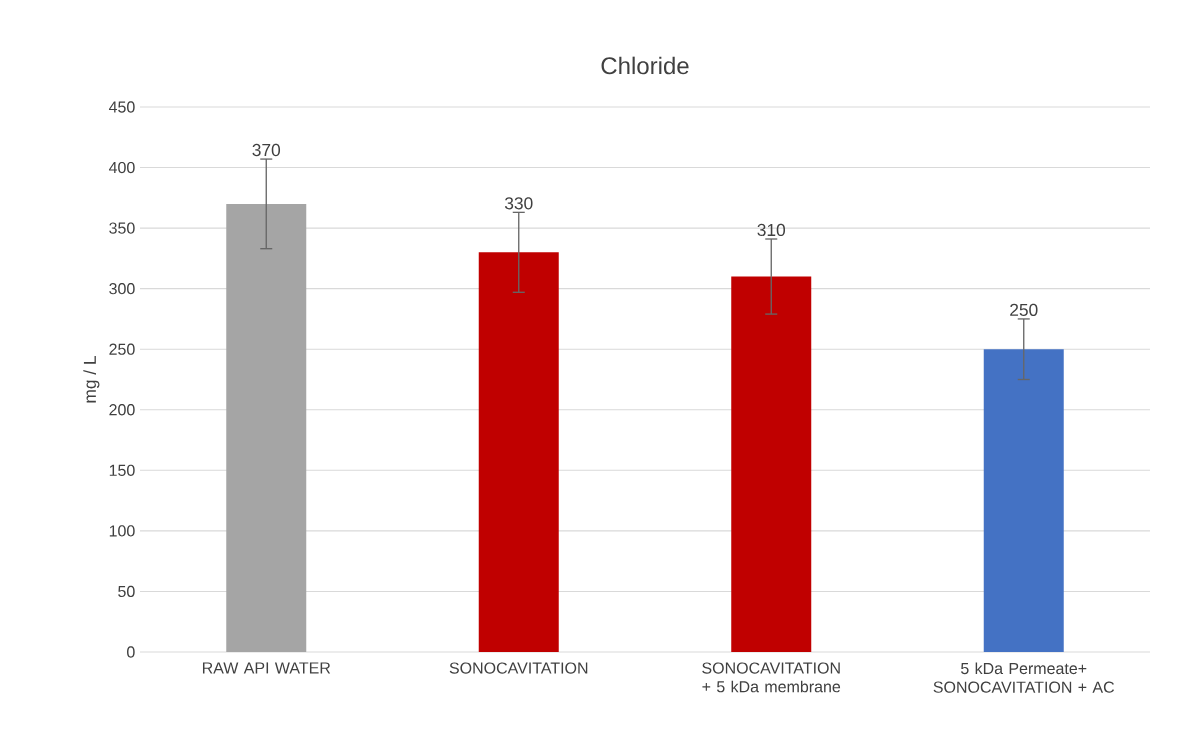 Image resolution: width=1179 pixels, height=738 pixels. I want to click on x-tick-label: SONOCAVITATION, so click(518, 668).